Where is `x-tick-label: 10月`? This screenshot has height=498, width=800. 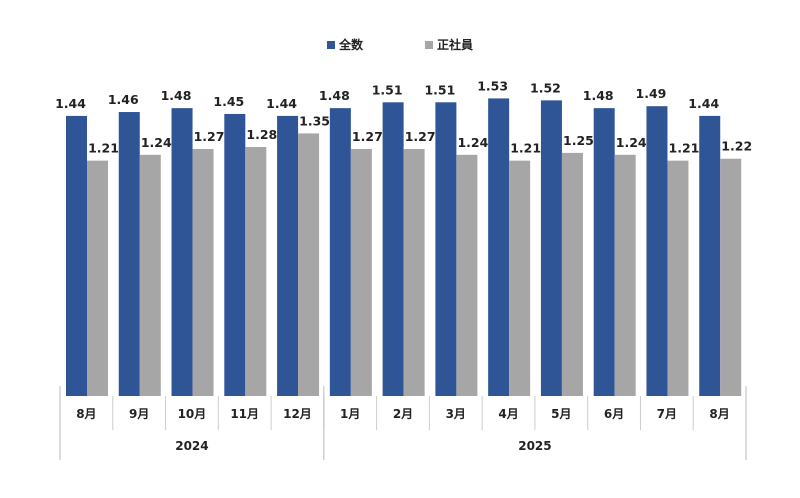 x-tick-label: 10月 is located at coordinates (192, 414).